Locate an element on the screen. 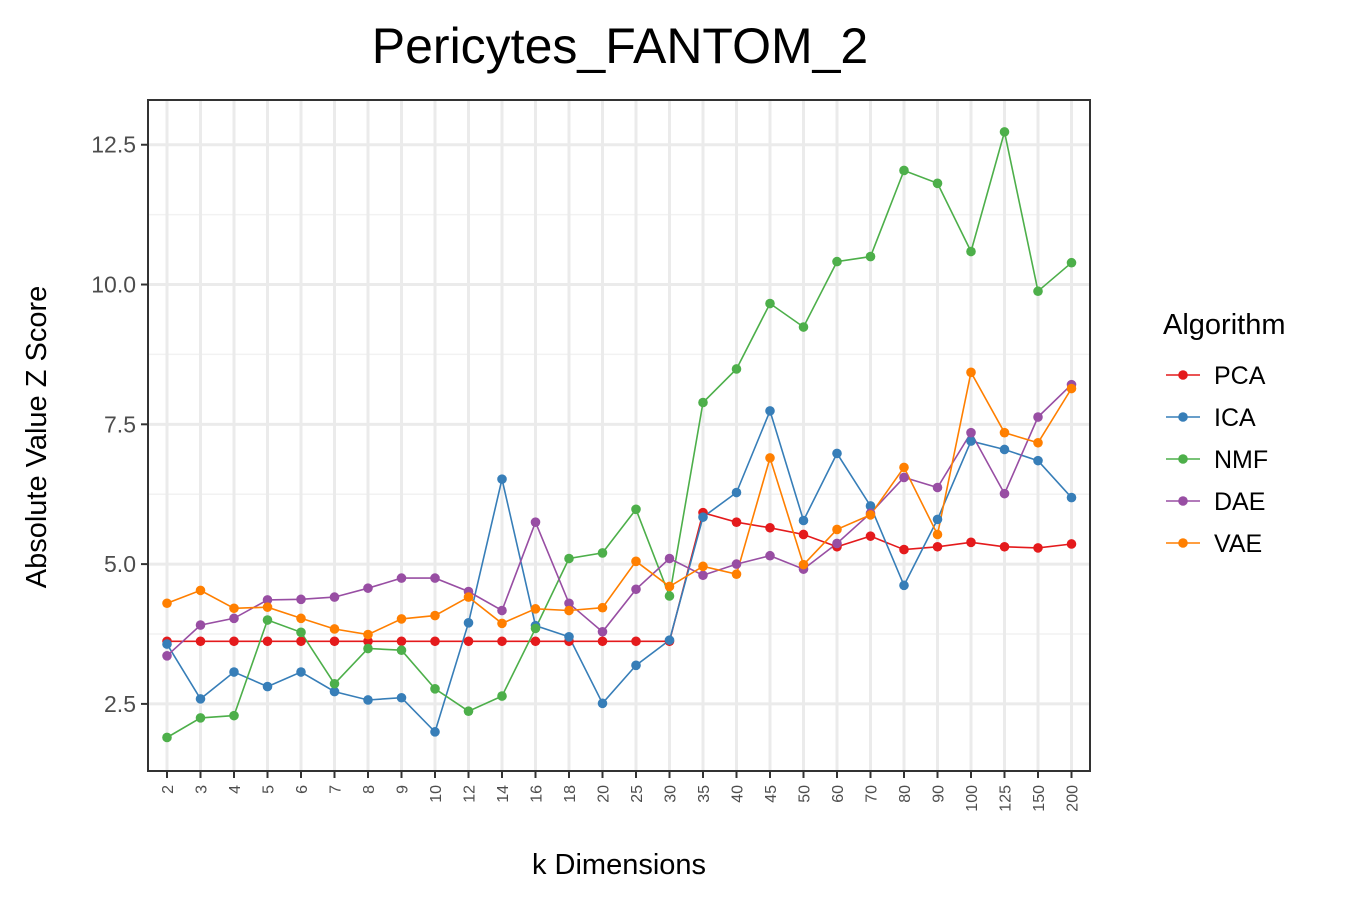 Image resolution: width=1350 pixels, height=900 pixels. x-tick-label: 16 is located at coordinates (537, 794).